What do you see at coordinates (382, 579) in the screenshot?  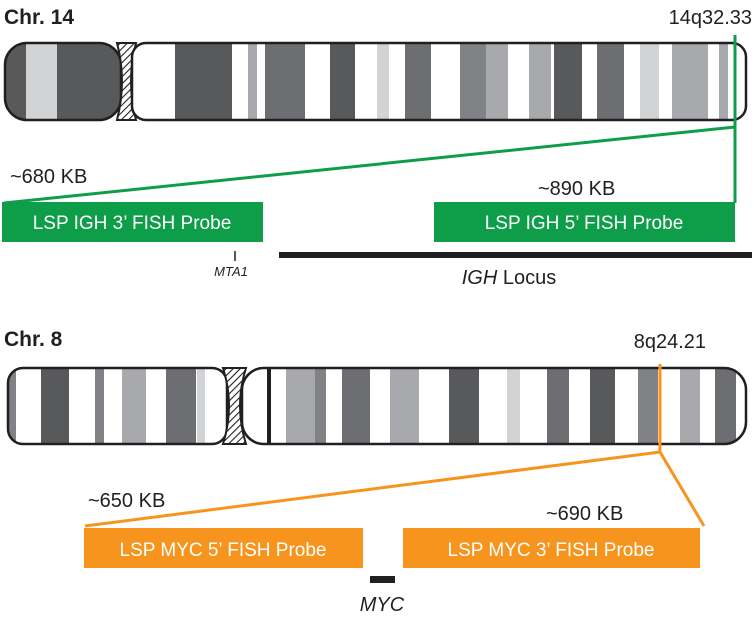 I see `myc-gene-bar` at bounding box center [382, 579].